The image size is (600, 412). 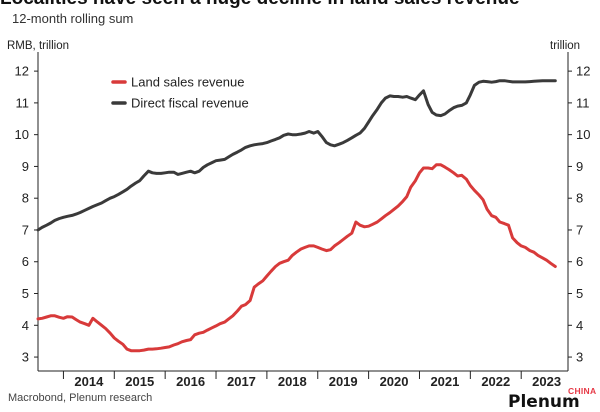 I want to click on y-tick-label-left: 9, so click(x=25, y=166).